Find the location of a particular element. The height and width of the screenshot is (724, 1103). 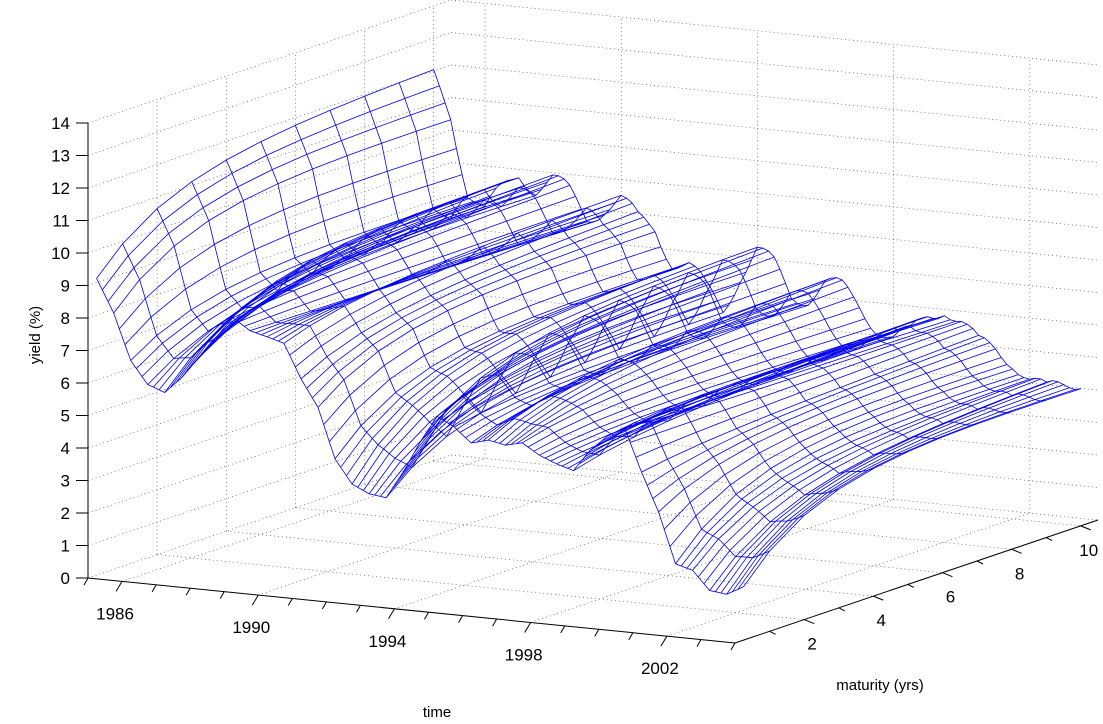

time-tick-label: 1994 is located at coordinates (388, 641).